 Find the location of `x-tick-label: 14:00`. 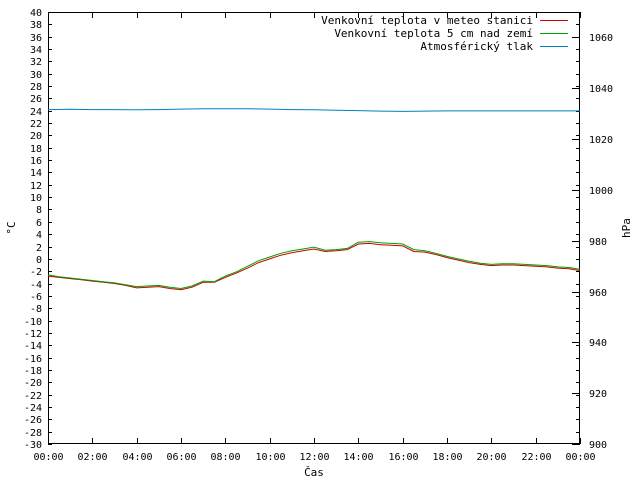

x-tick-label: 14:00 is located at coordinates (358, 457).